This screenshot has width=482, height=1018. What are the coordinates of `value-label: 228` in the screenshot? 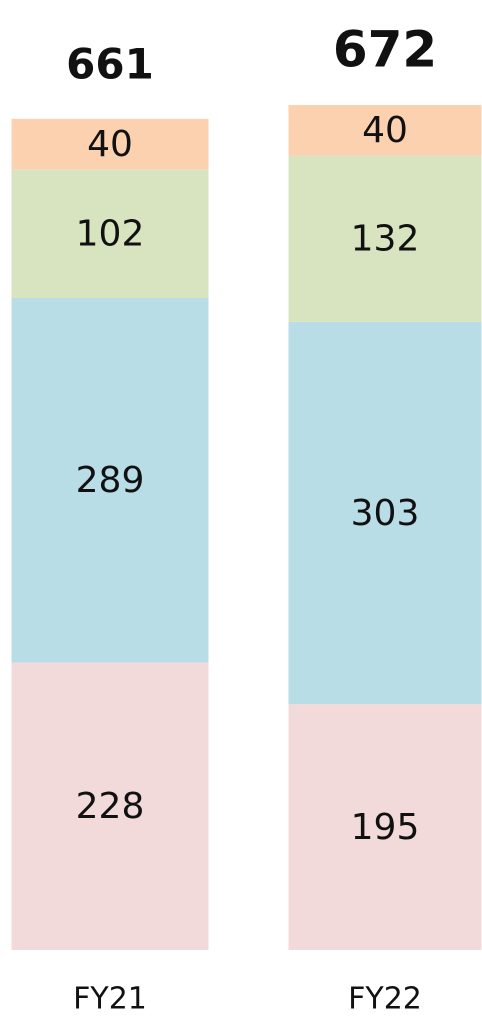 It's located at (110, 806).